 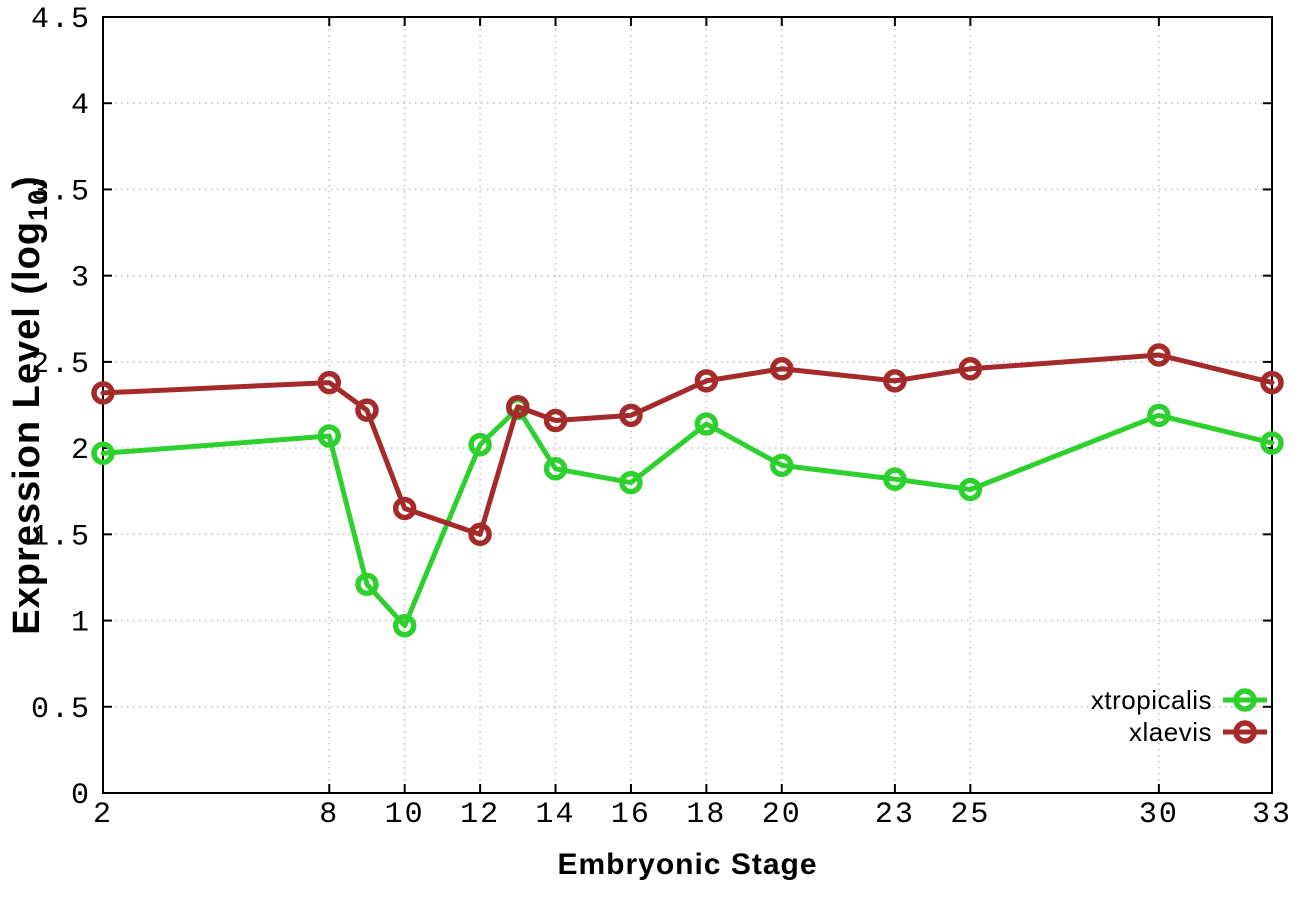 What do you see at coordinates (1159, 815) in the screenshot?
I see `x-tick-label: 30` at bounding box center [1159, 815].